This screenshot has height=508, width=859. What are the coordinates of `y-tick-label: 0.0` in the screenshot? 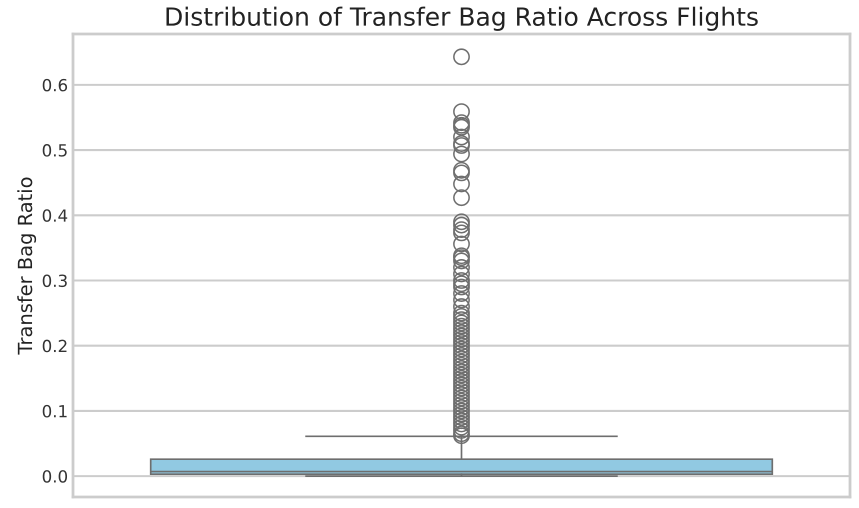 It's located at (55, 476).